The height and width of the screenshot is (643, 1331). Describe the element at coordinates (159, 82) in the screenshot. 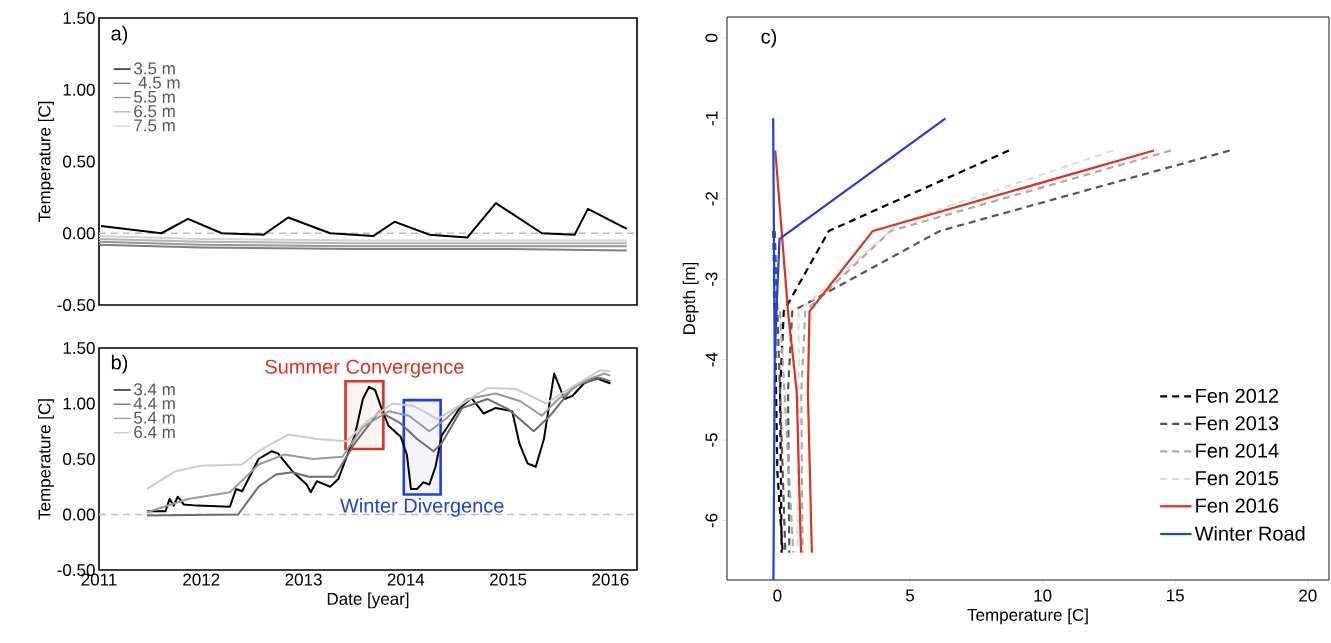

I see `legend-label: 4.5 m` at that location.